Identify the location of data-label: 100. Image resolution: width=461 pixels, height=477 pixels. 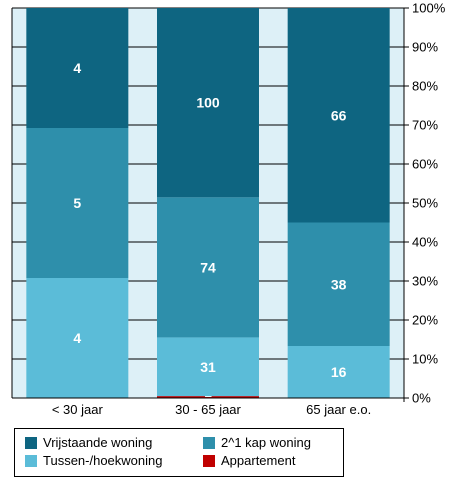
(208, 103).